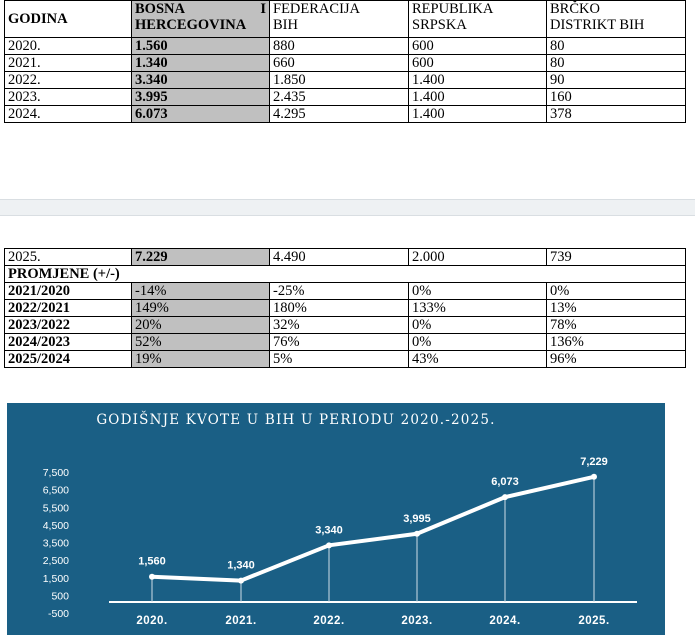 The height and width of the screenshot is (639, 695). I want to click on y-tick-label: 3,500, so click(56, 544).